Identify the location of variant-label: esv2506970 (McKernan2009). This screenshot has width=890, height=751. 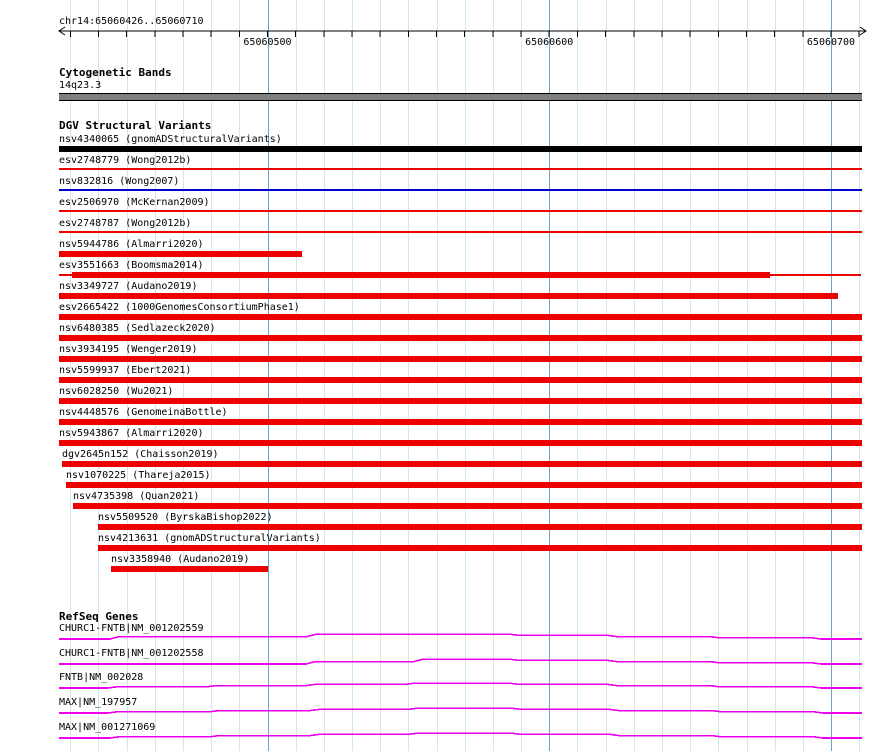
(134, 202).